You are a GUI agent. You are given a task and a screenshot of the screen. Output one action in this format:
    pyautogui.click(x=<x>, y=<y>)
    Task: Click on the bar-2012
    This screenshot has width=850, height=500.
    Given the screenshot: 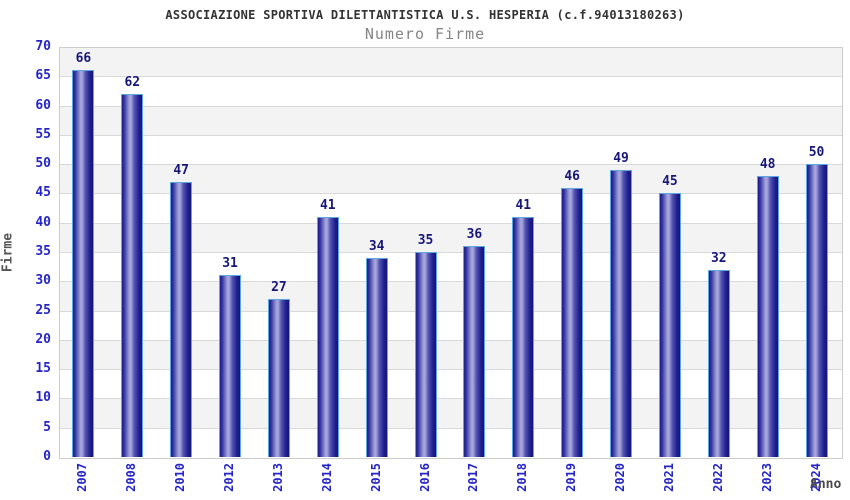 What is the action you would take?
    pyautogui.click(x=230, y=366)
    